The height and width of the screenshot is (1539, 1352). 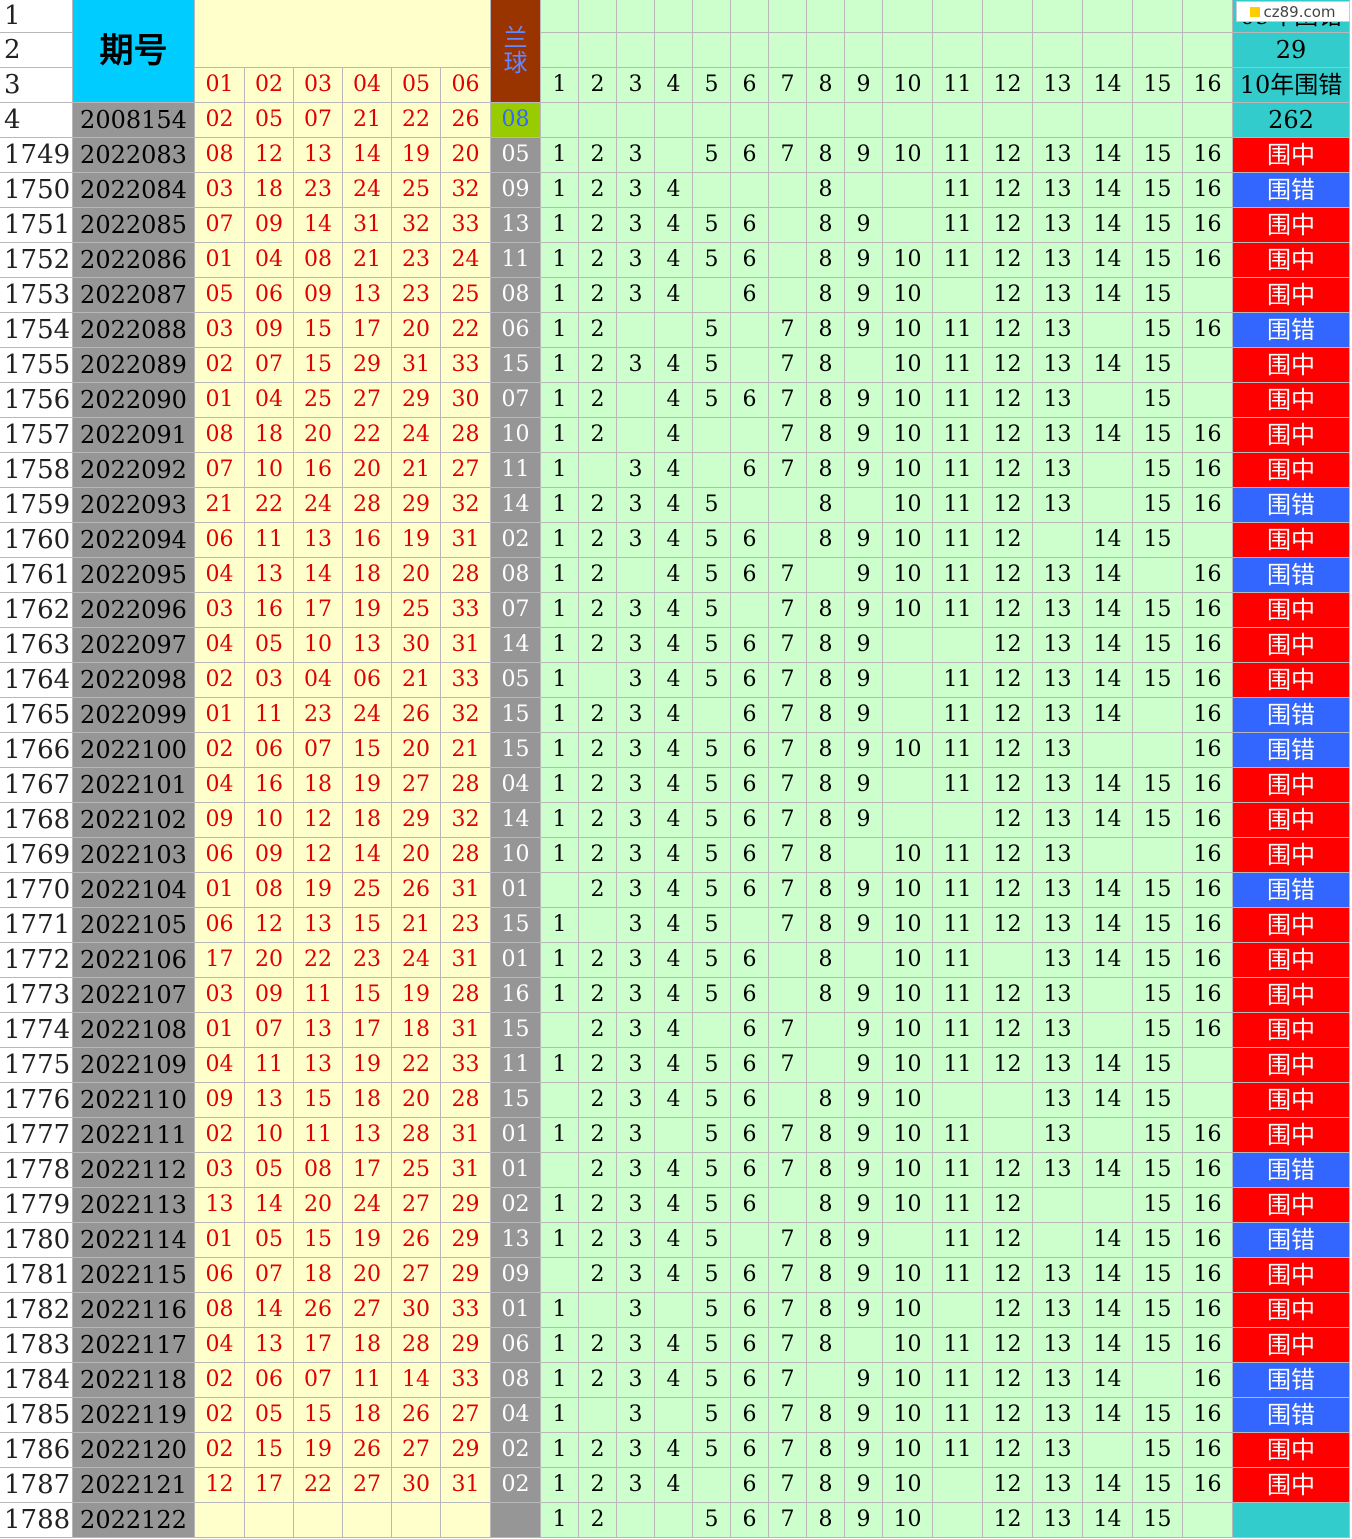 What do you see at coordinates (516, 1345) in the screenshot?
I see `blue-ball-cell: 06` at bounding box center [516, 1345].